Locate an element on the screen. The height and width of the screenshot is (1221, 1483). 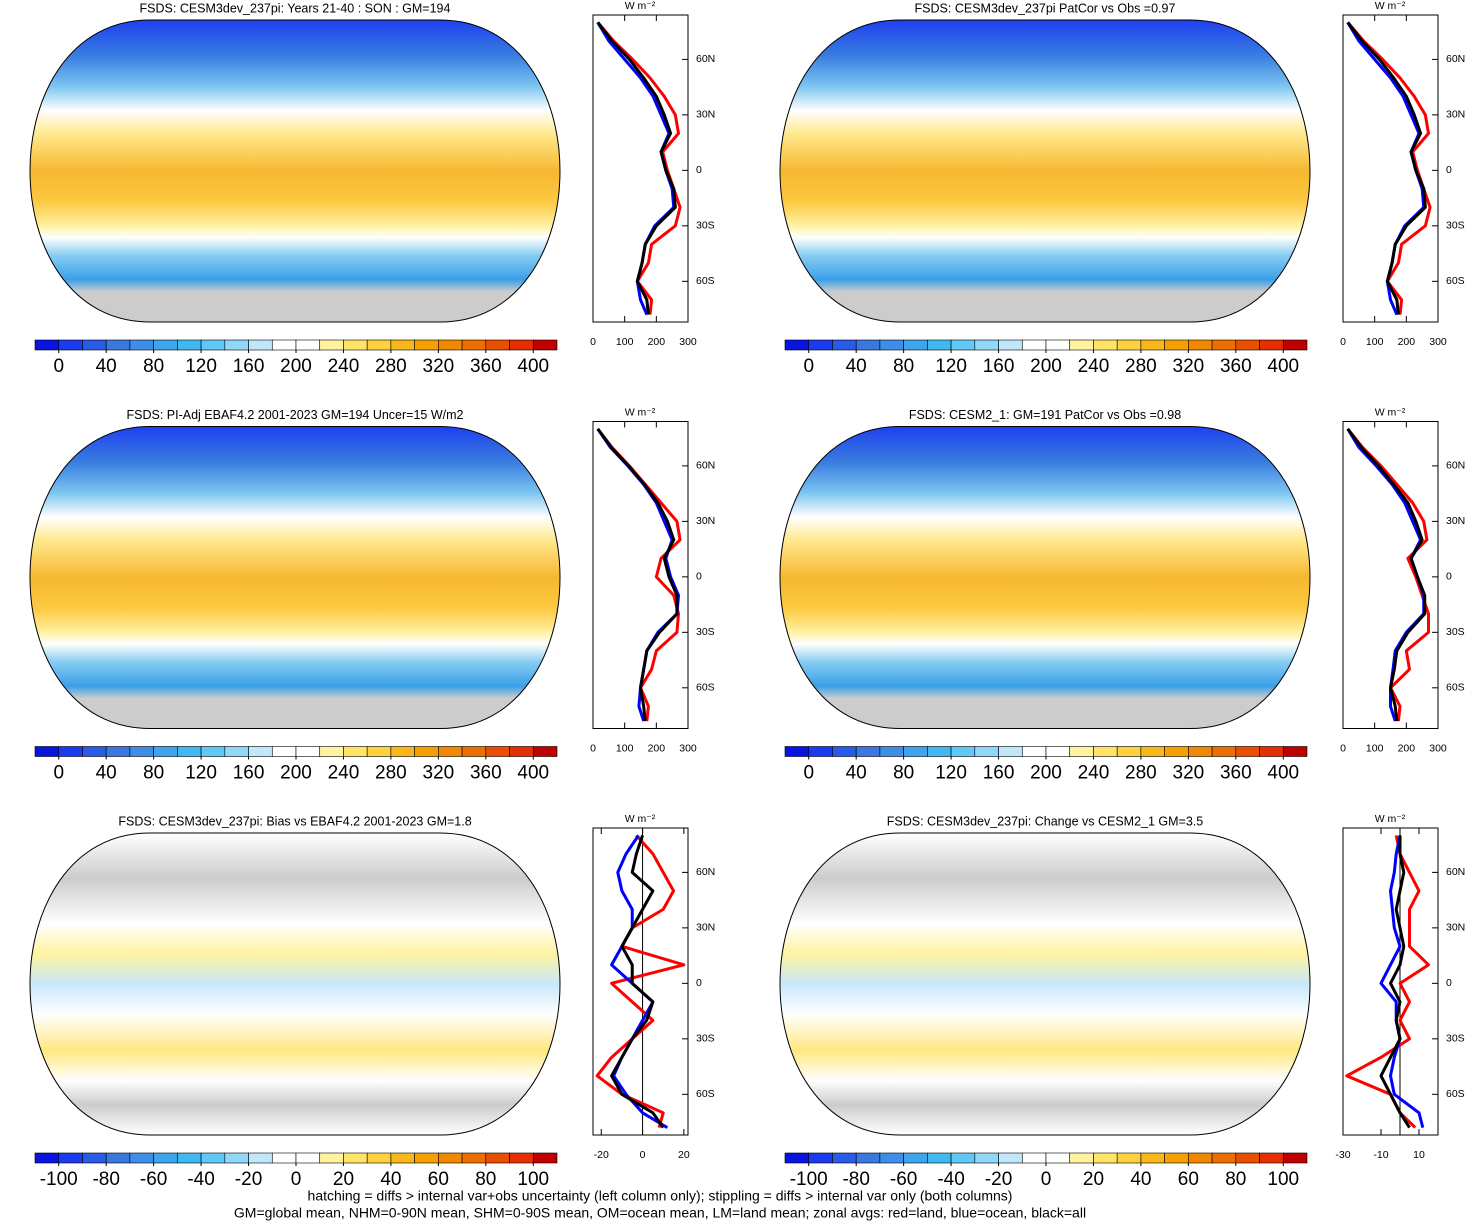
colorbar-label: -40 is located at coordinates (950, 1179).